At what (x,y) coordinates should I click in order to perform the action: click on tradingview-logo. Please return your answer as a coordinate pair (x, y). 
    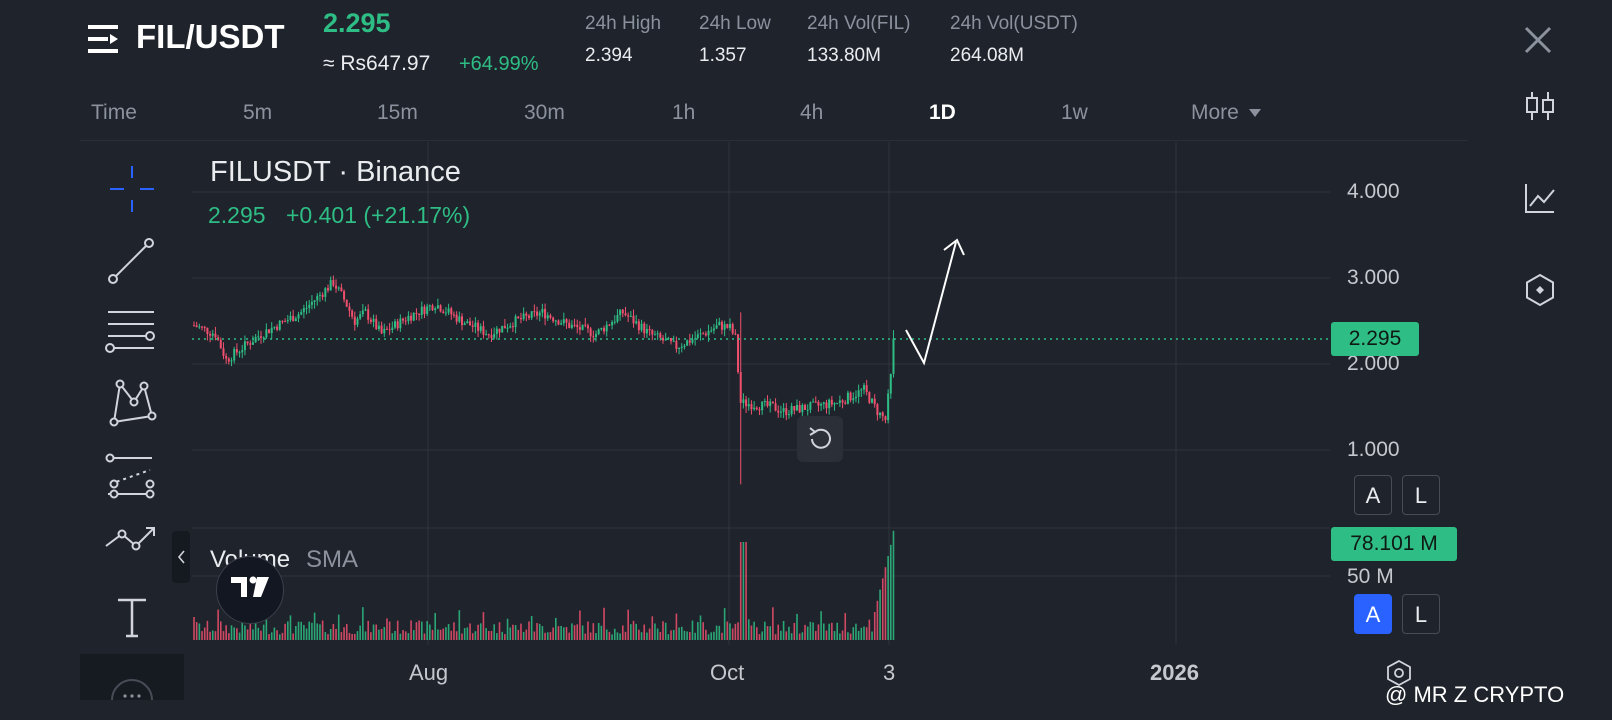
    Looking at the image, I should click on (250, 590).